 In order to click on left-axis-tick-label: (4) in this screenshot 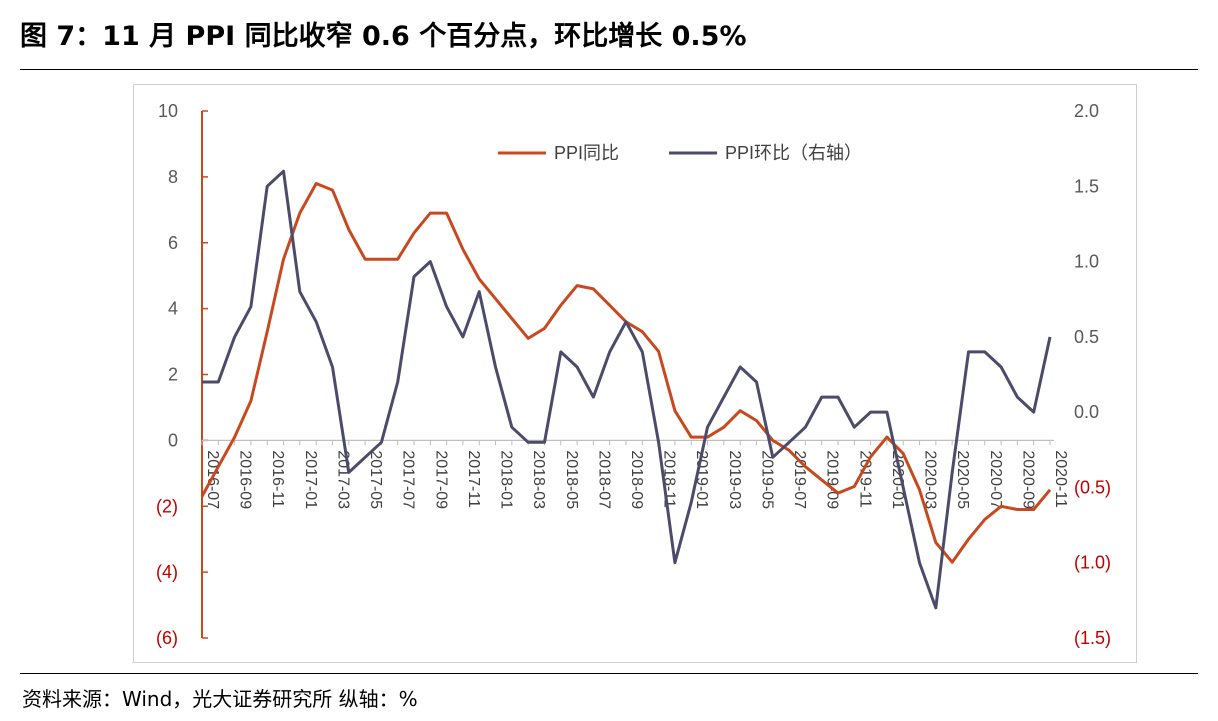, I will do `click(167, 572)`.